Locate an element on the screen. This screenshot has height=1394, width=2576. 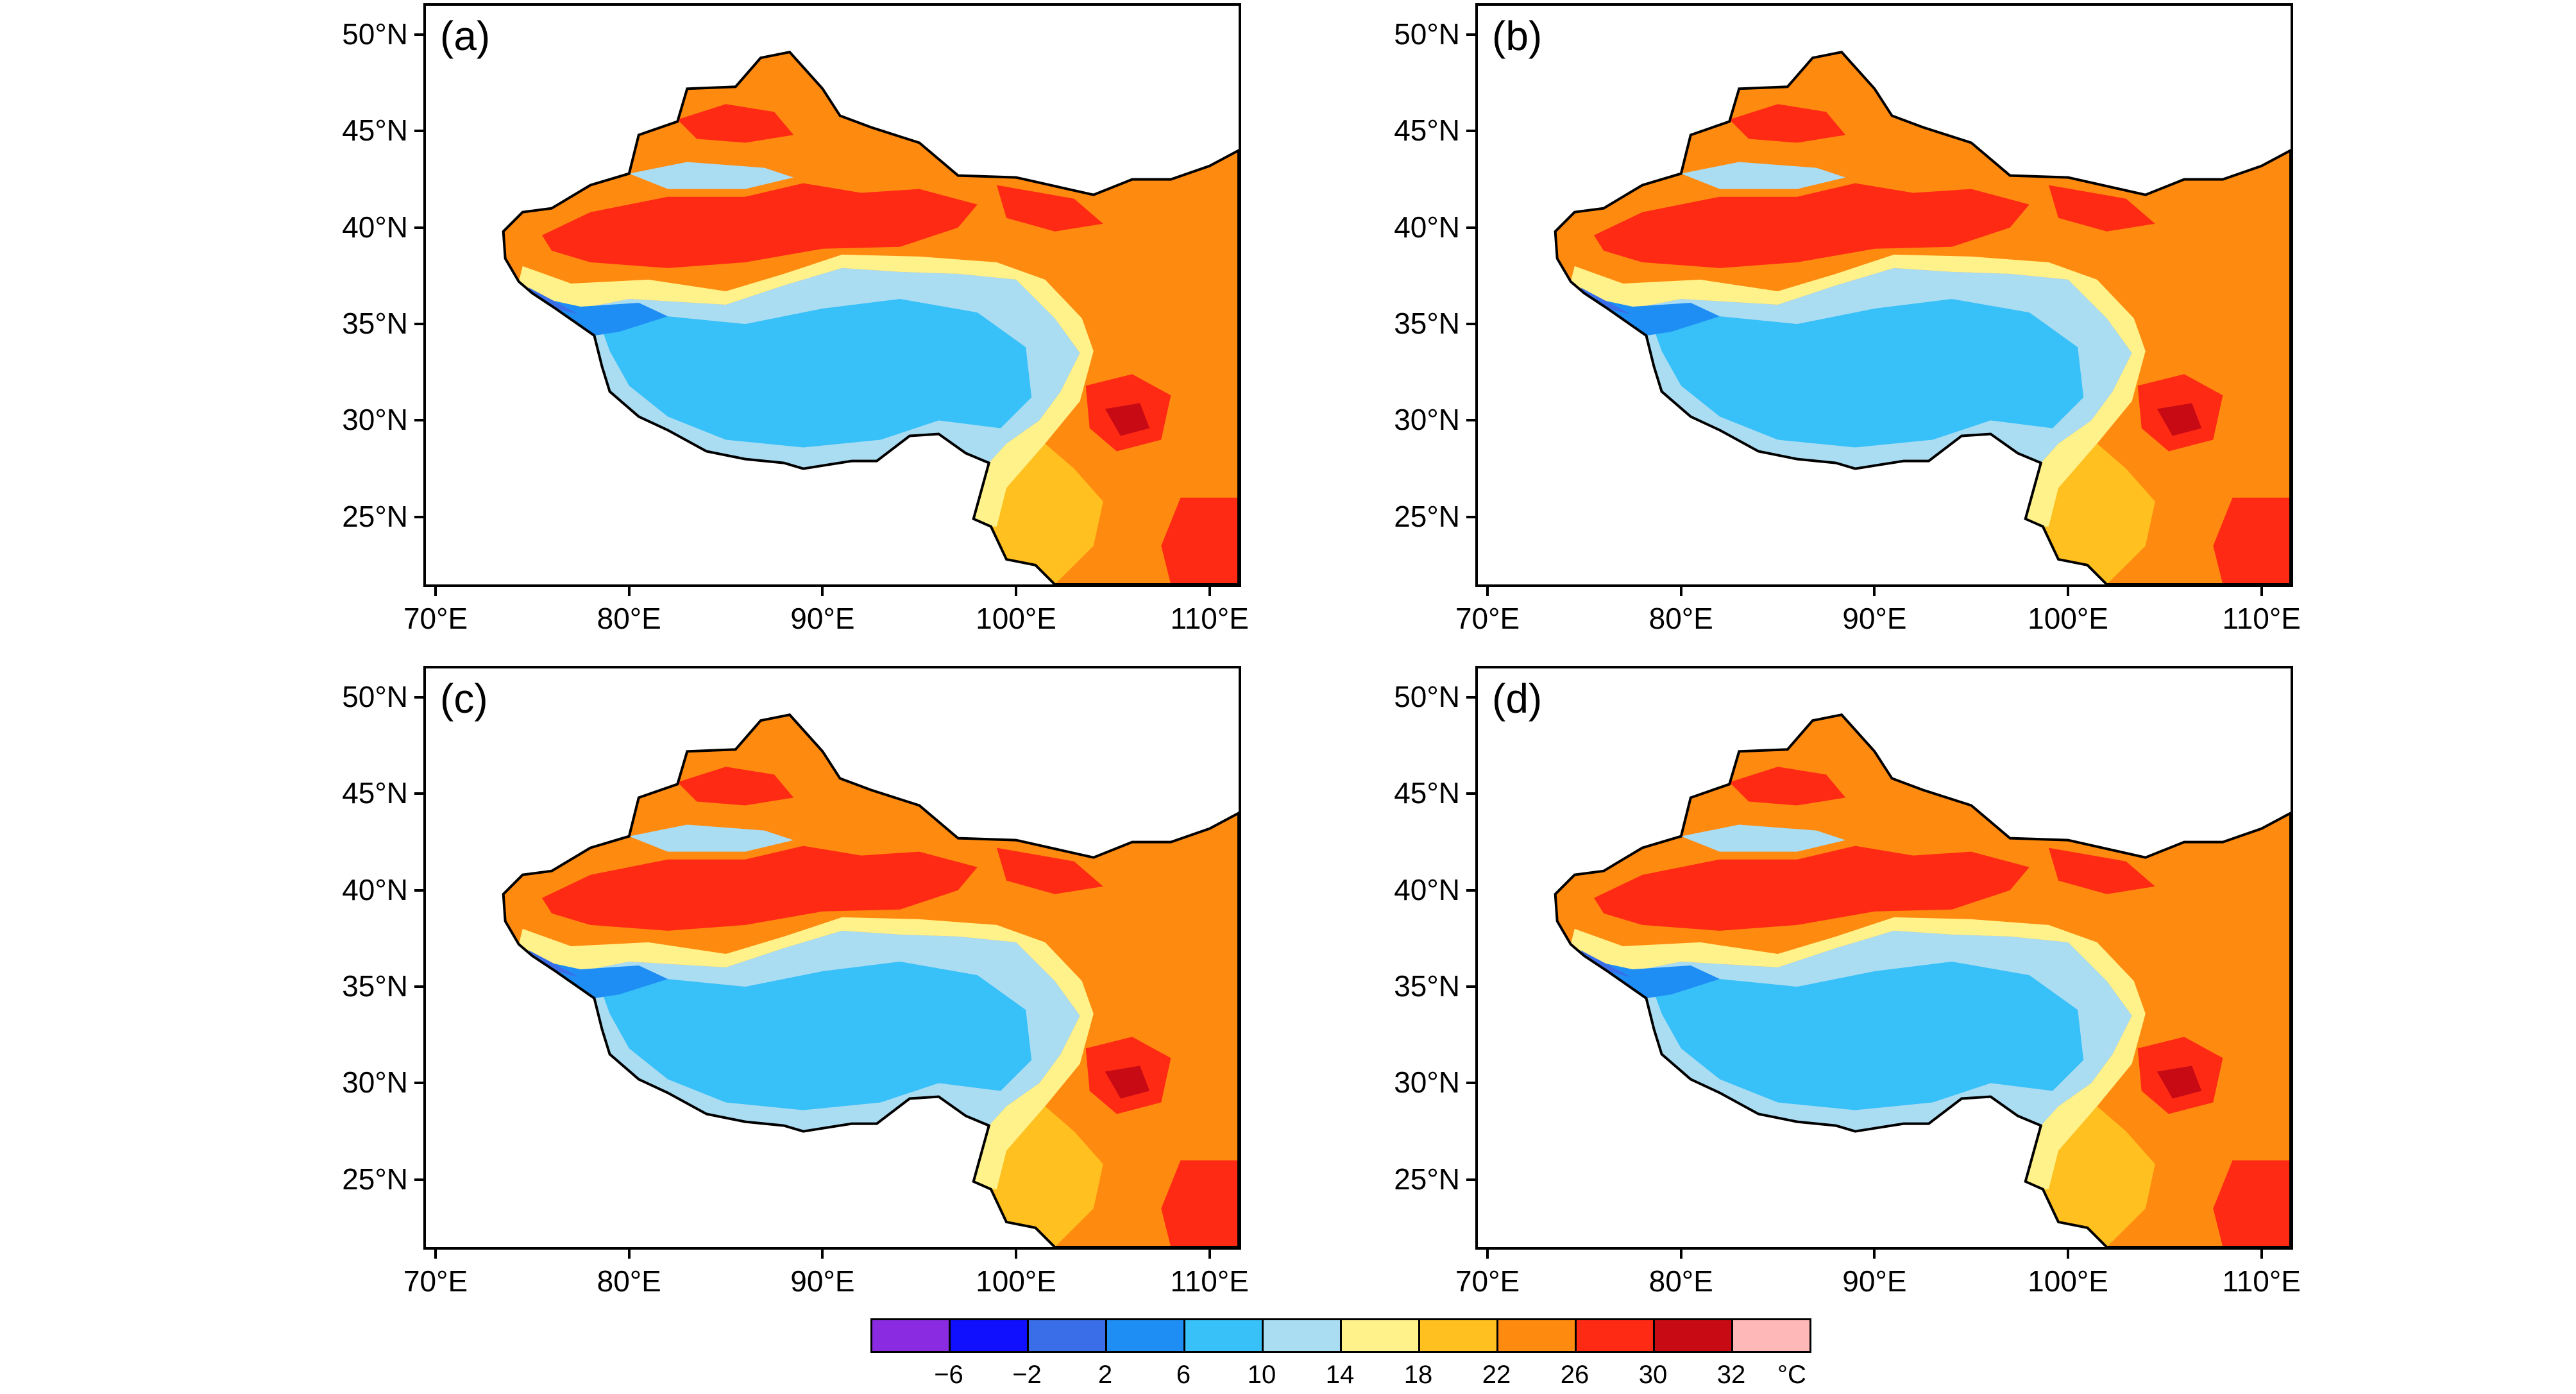
panel-label: (a) is located at coordinates (465, 36).